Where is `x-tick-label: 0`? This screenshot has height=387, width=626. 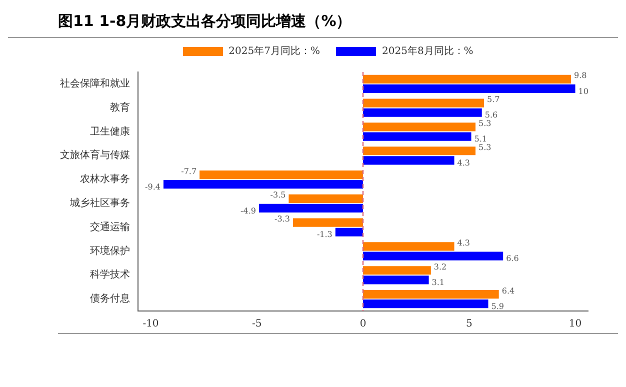 x-tick-label: 0 is located at coordinates (363, 324).